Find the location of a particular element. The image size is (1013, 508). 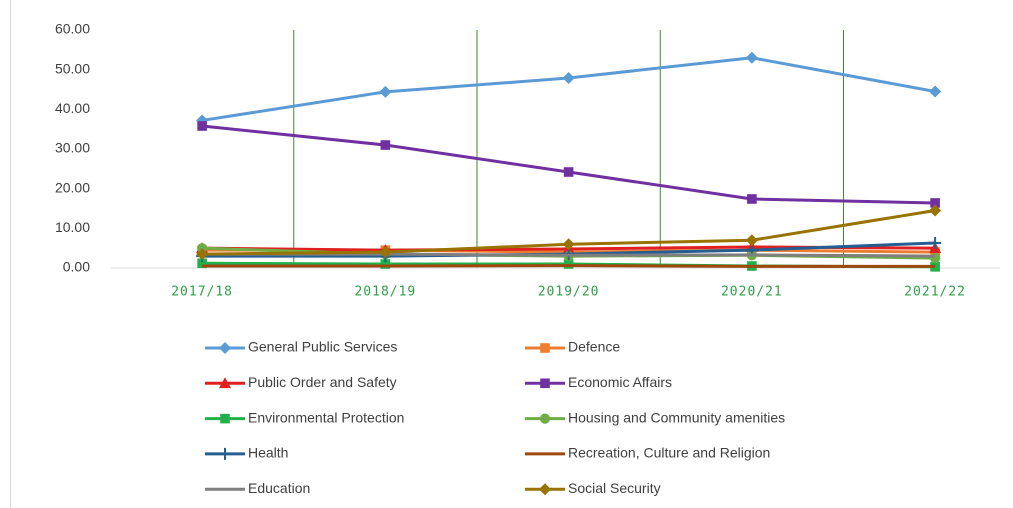

legend-label: Environmental Protection is located at coordinates (326, 417).